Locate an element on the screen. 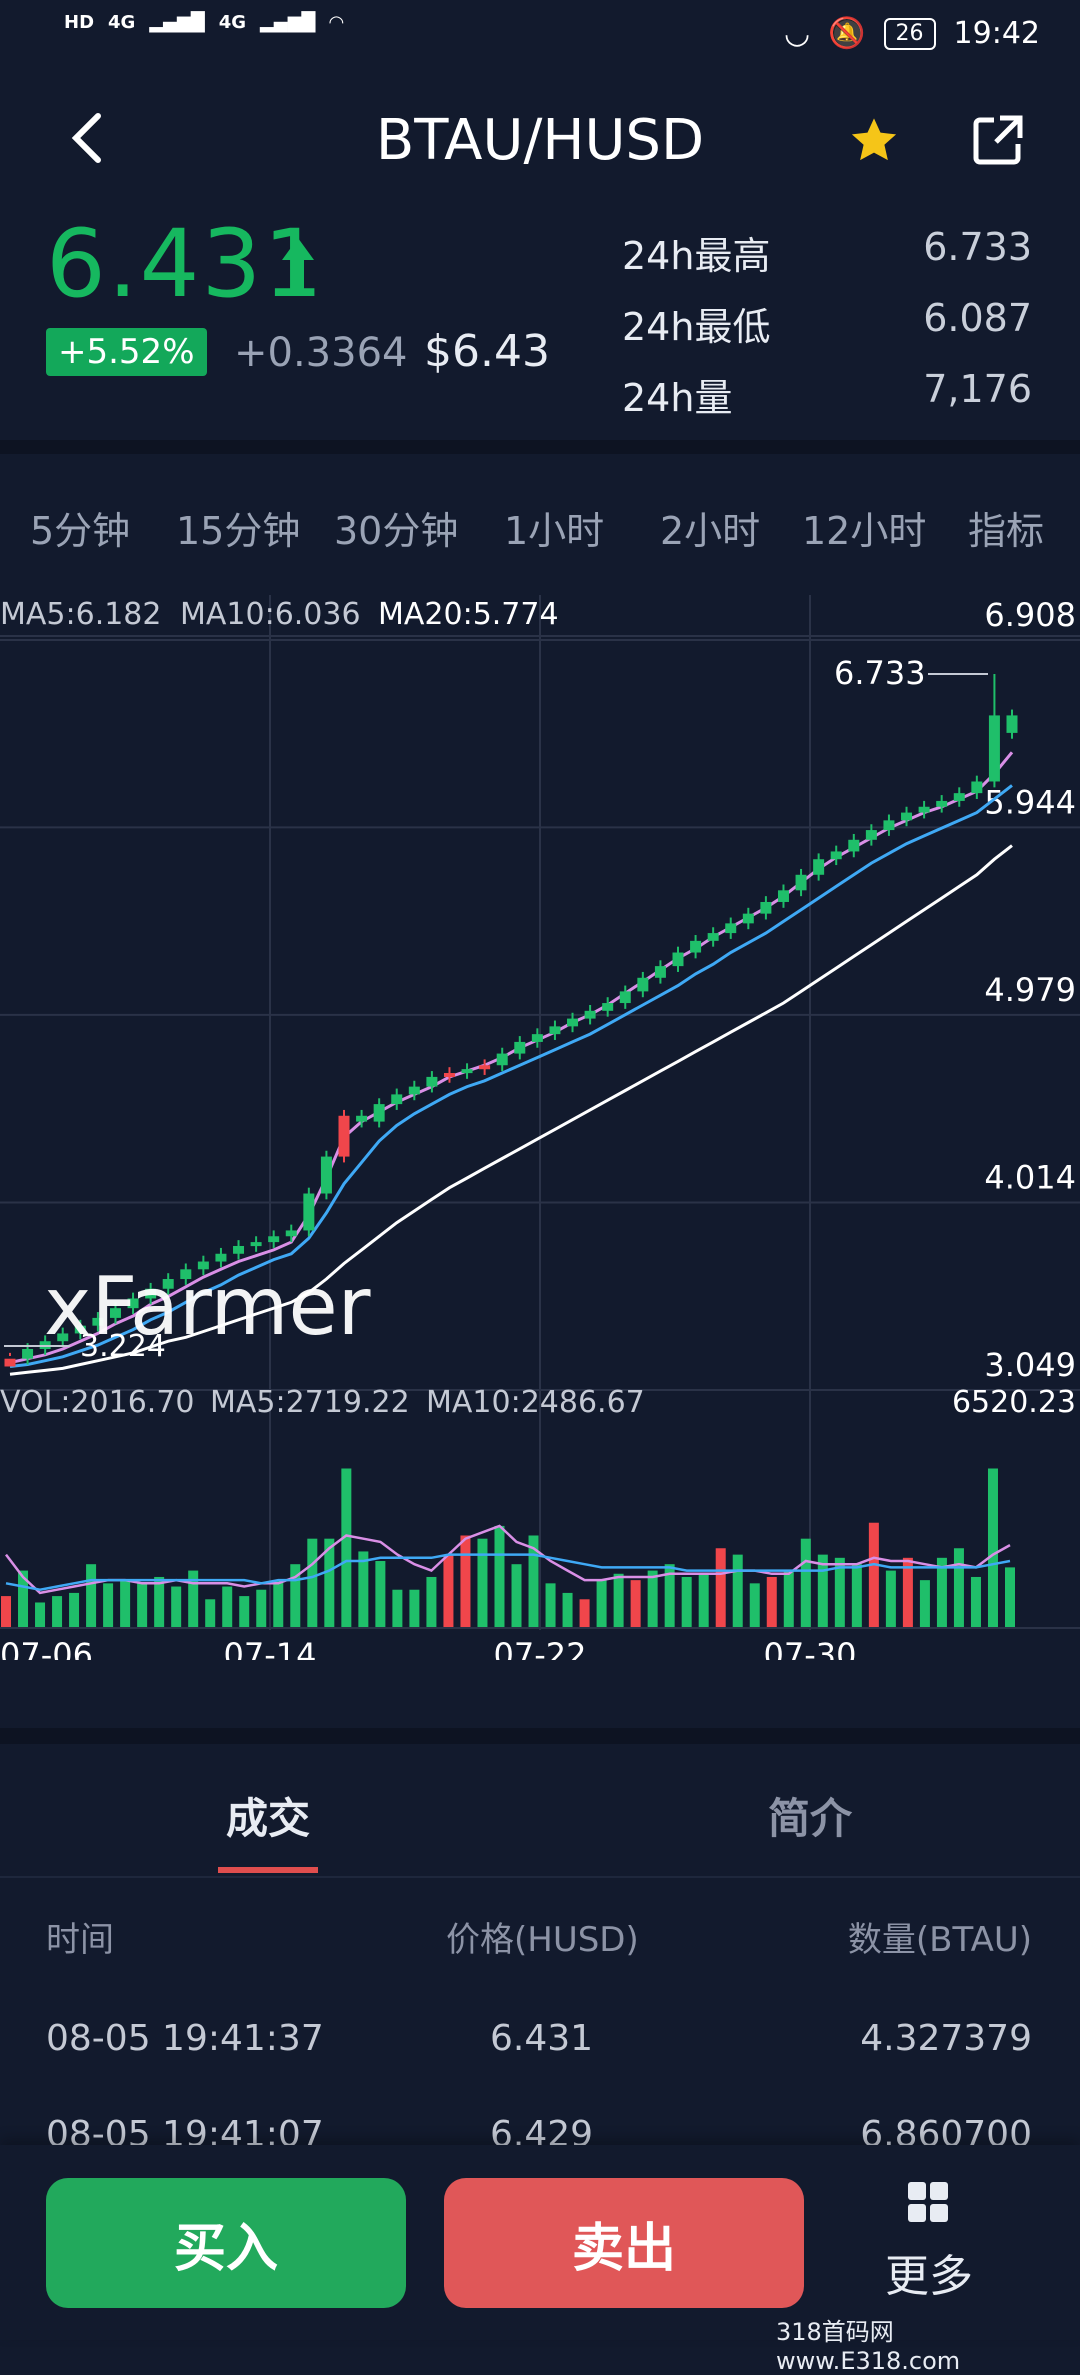 Image resolution: width=1080 pixels, height=2375 pixels. change-percent-badge: +5.52% is located at coordinates (126, 352).